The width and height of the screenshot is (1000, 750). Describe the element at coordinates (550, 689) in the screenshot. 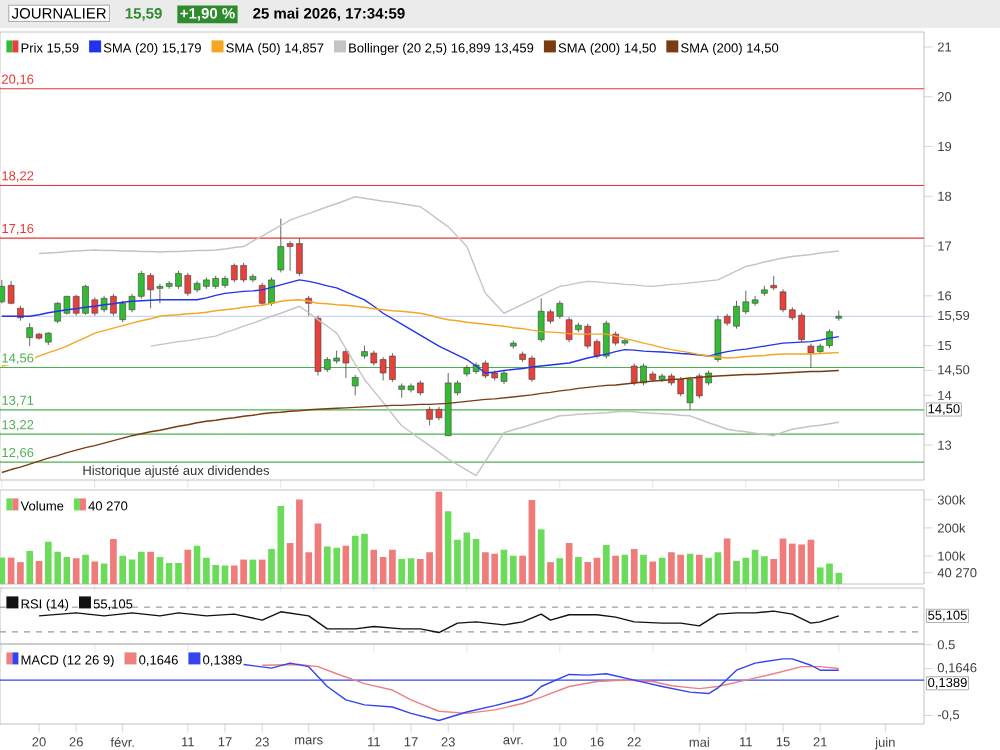

I see `line-series` at that location.